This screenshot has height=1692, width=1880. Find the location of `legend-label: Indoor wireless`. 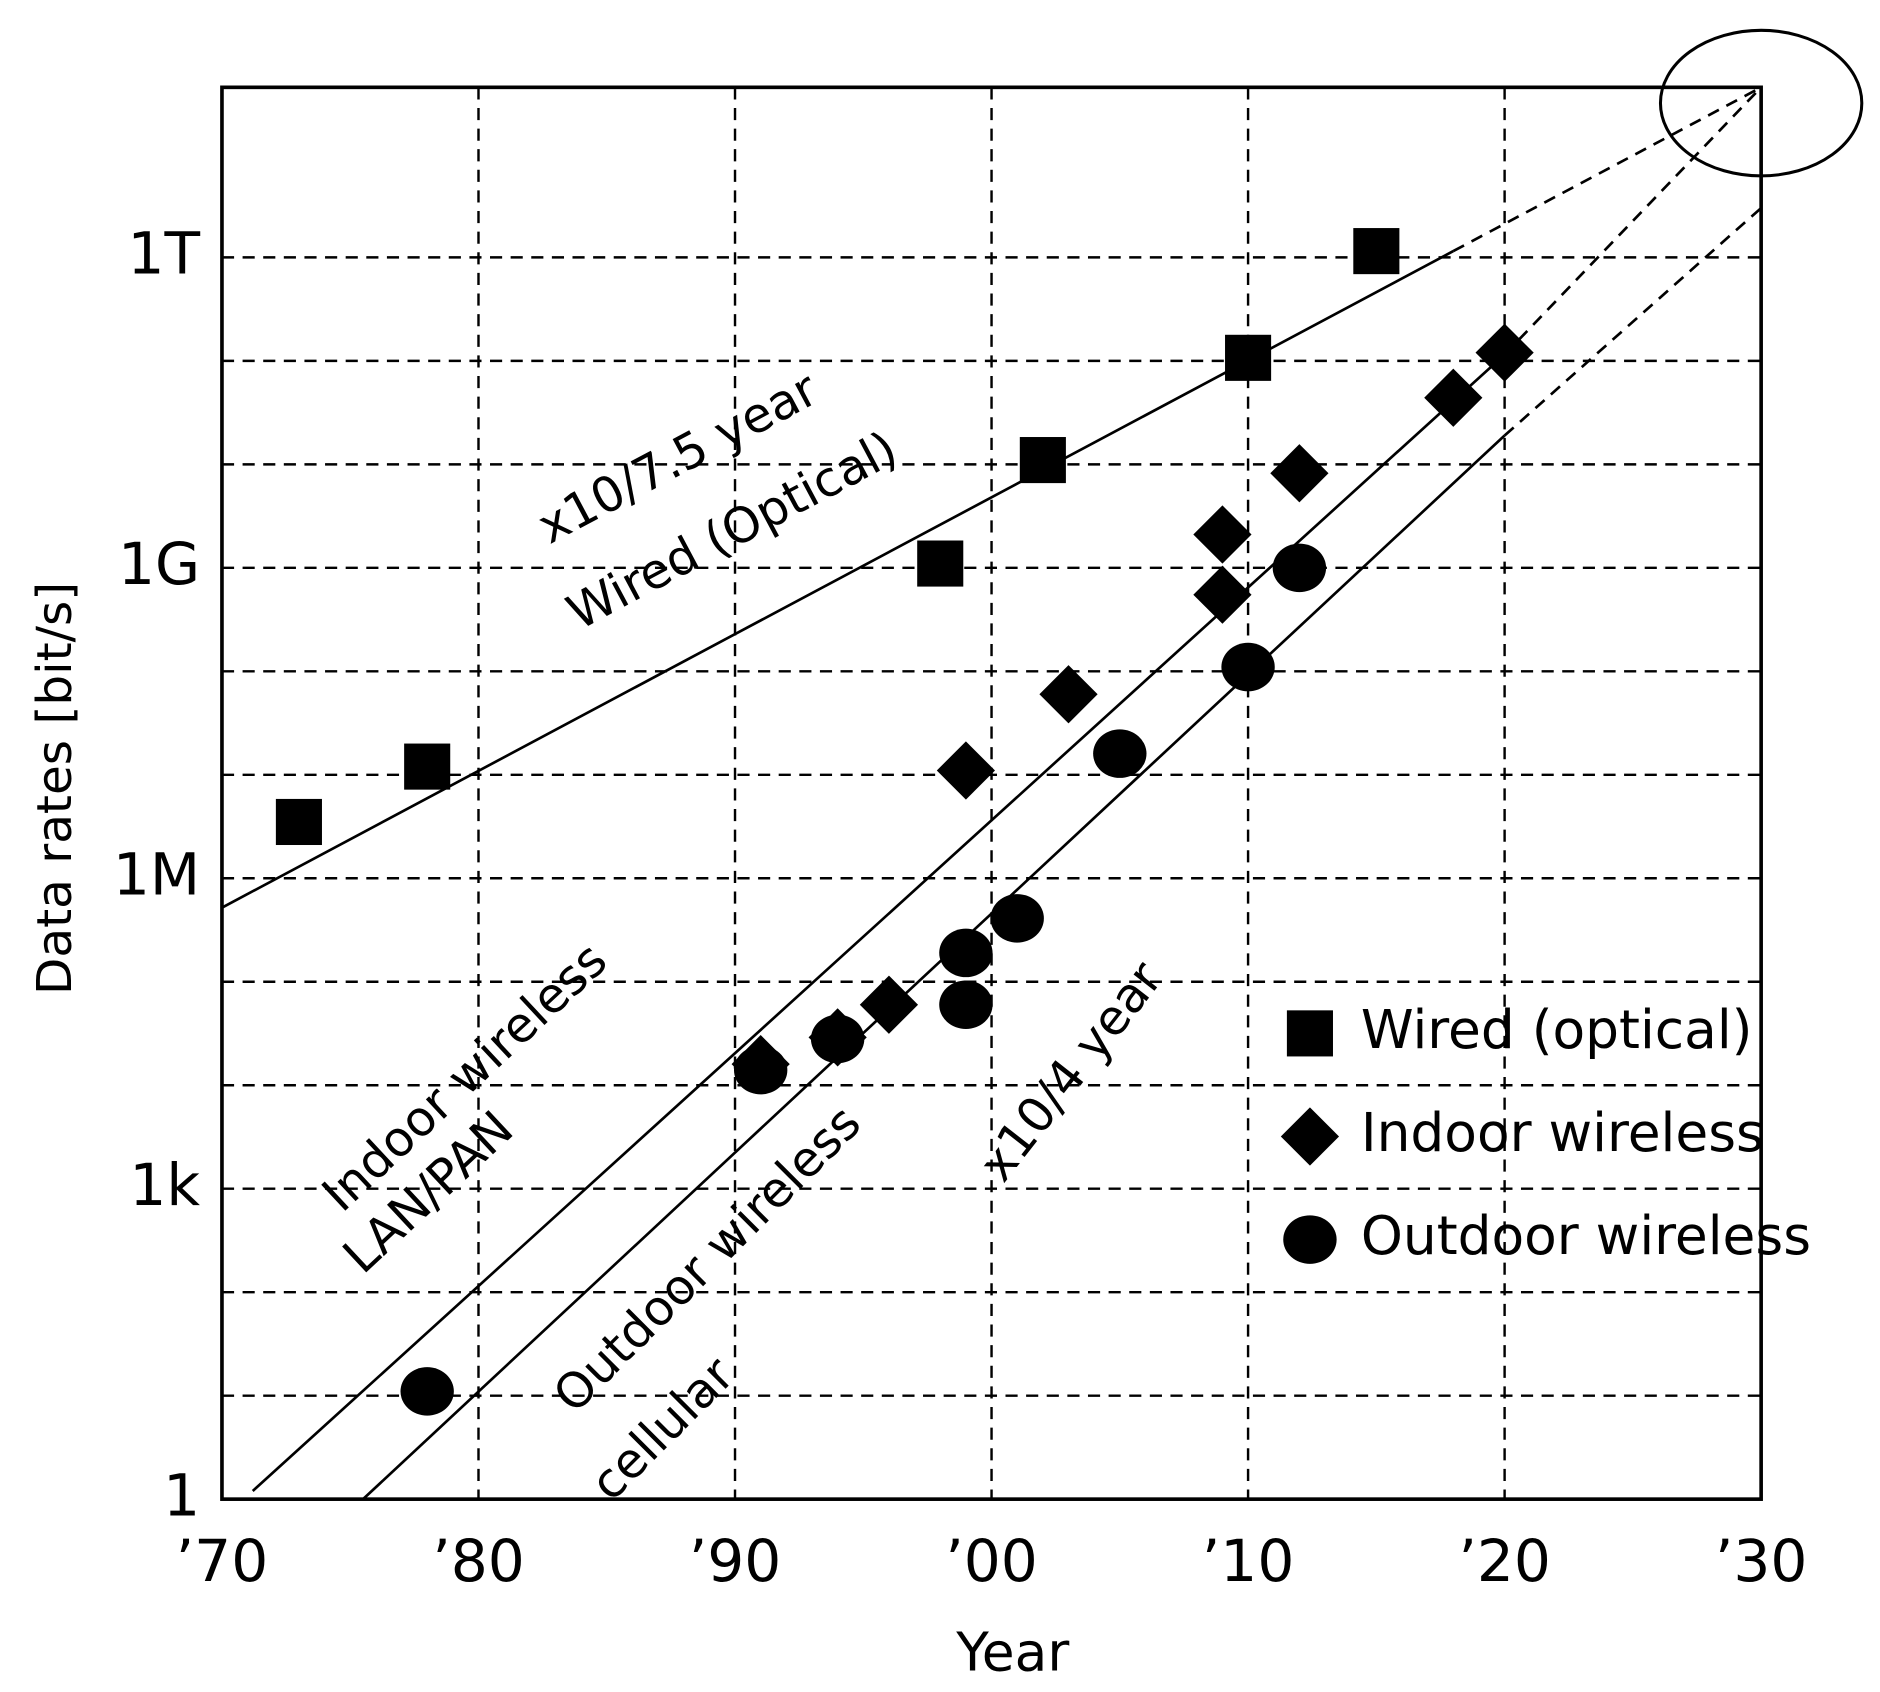

legend-label: Indoor wireless is located at coordinates (1562, 1132).